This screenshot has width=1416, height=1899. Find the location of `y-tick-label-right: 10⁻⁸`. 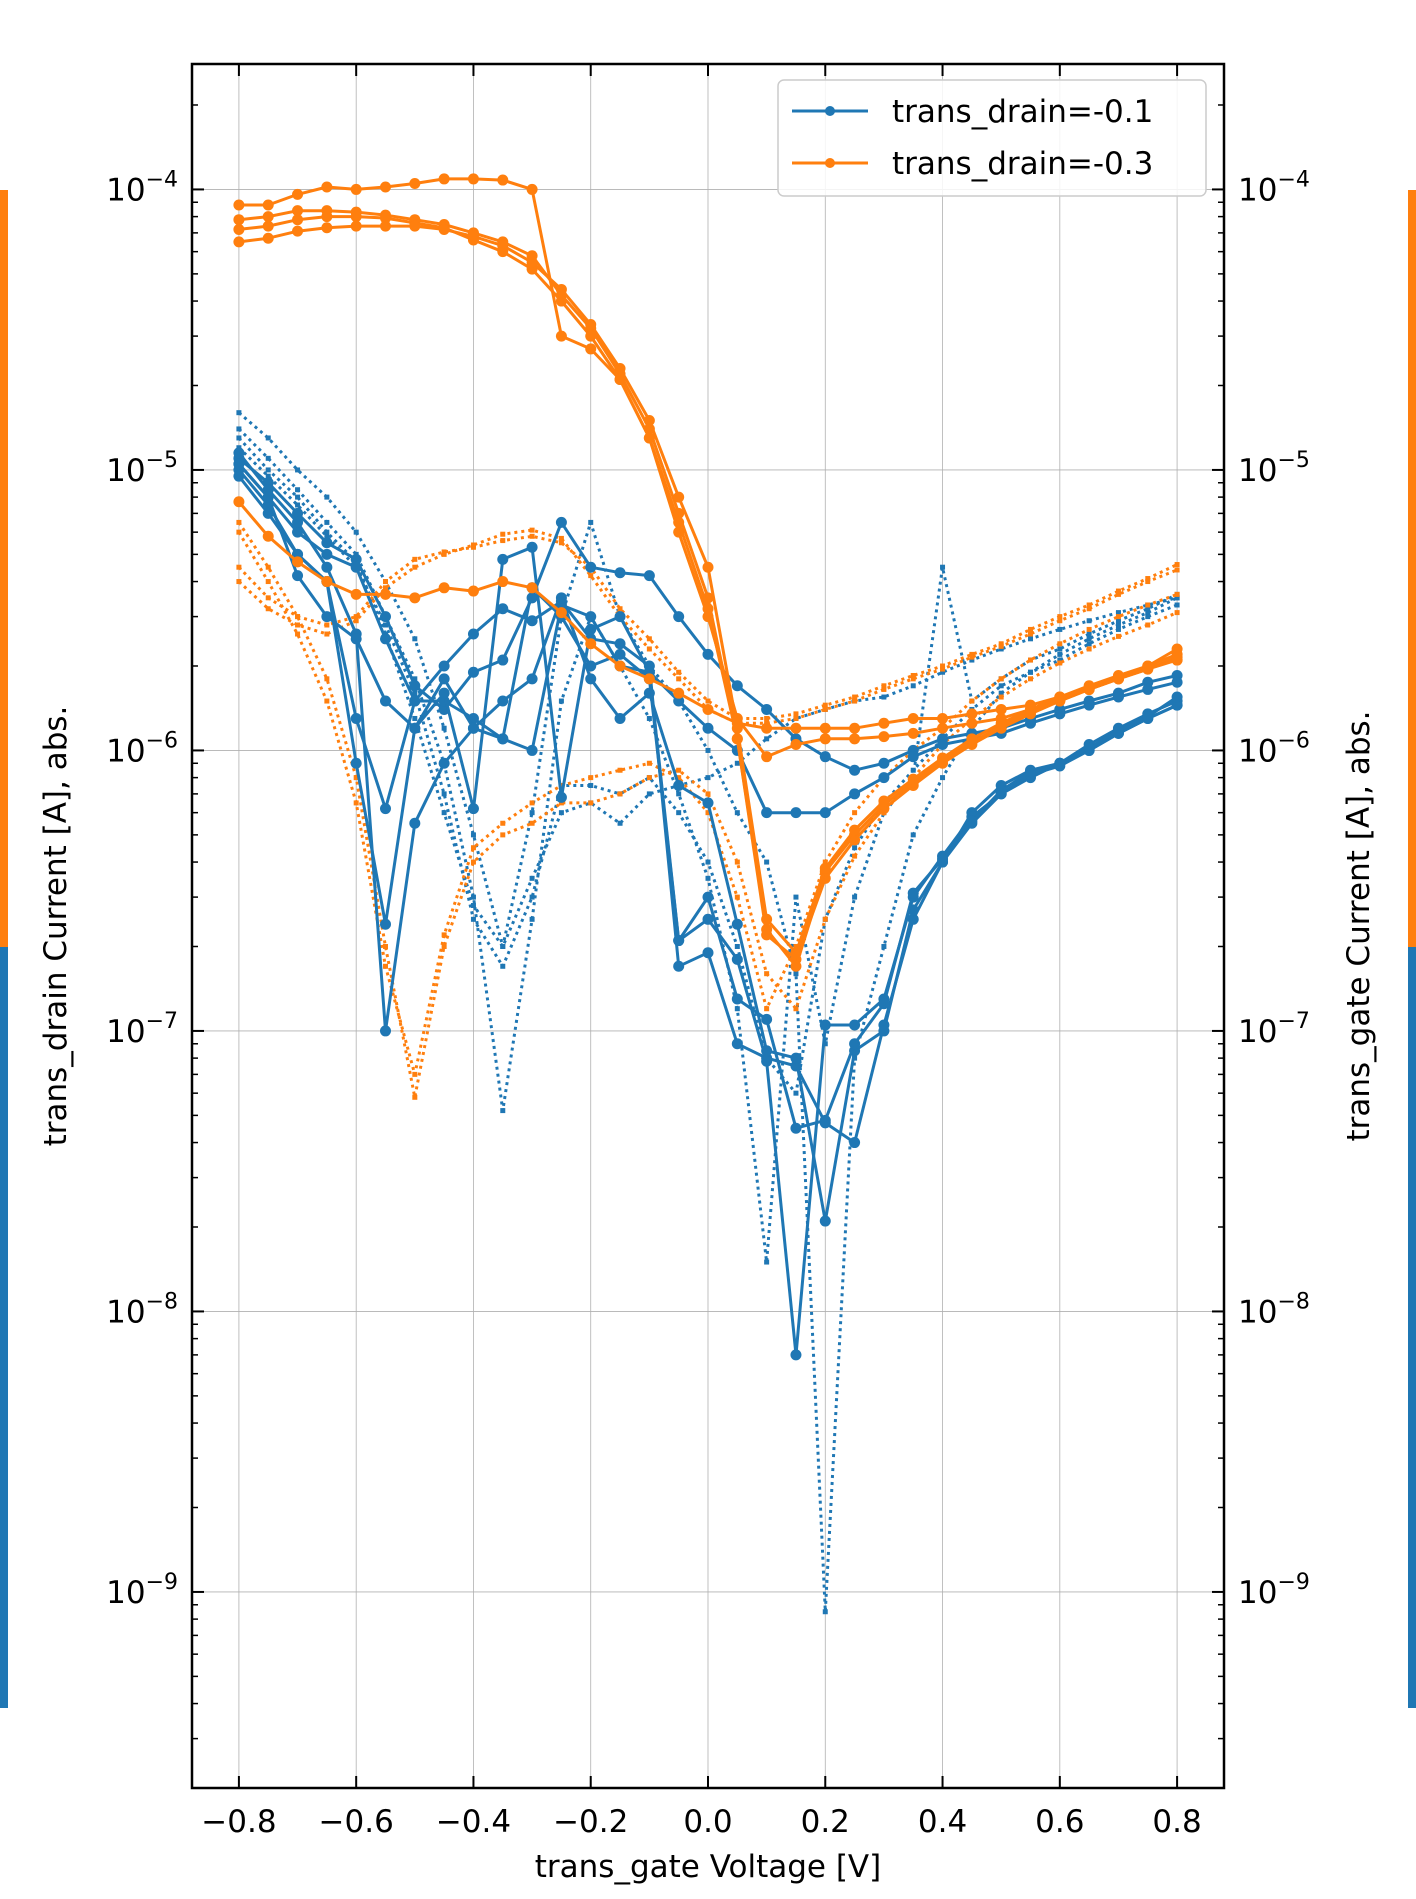

y-tick-label-right: 10⁻⁸ is located at coordinates (1274, 1309).